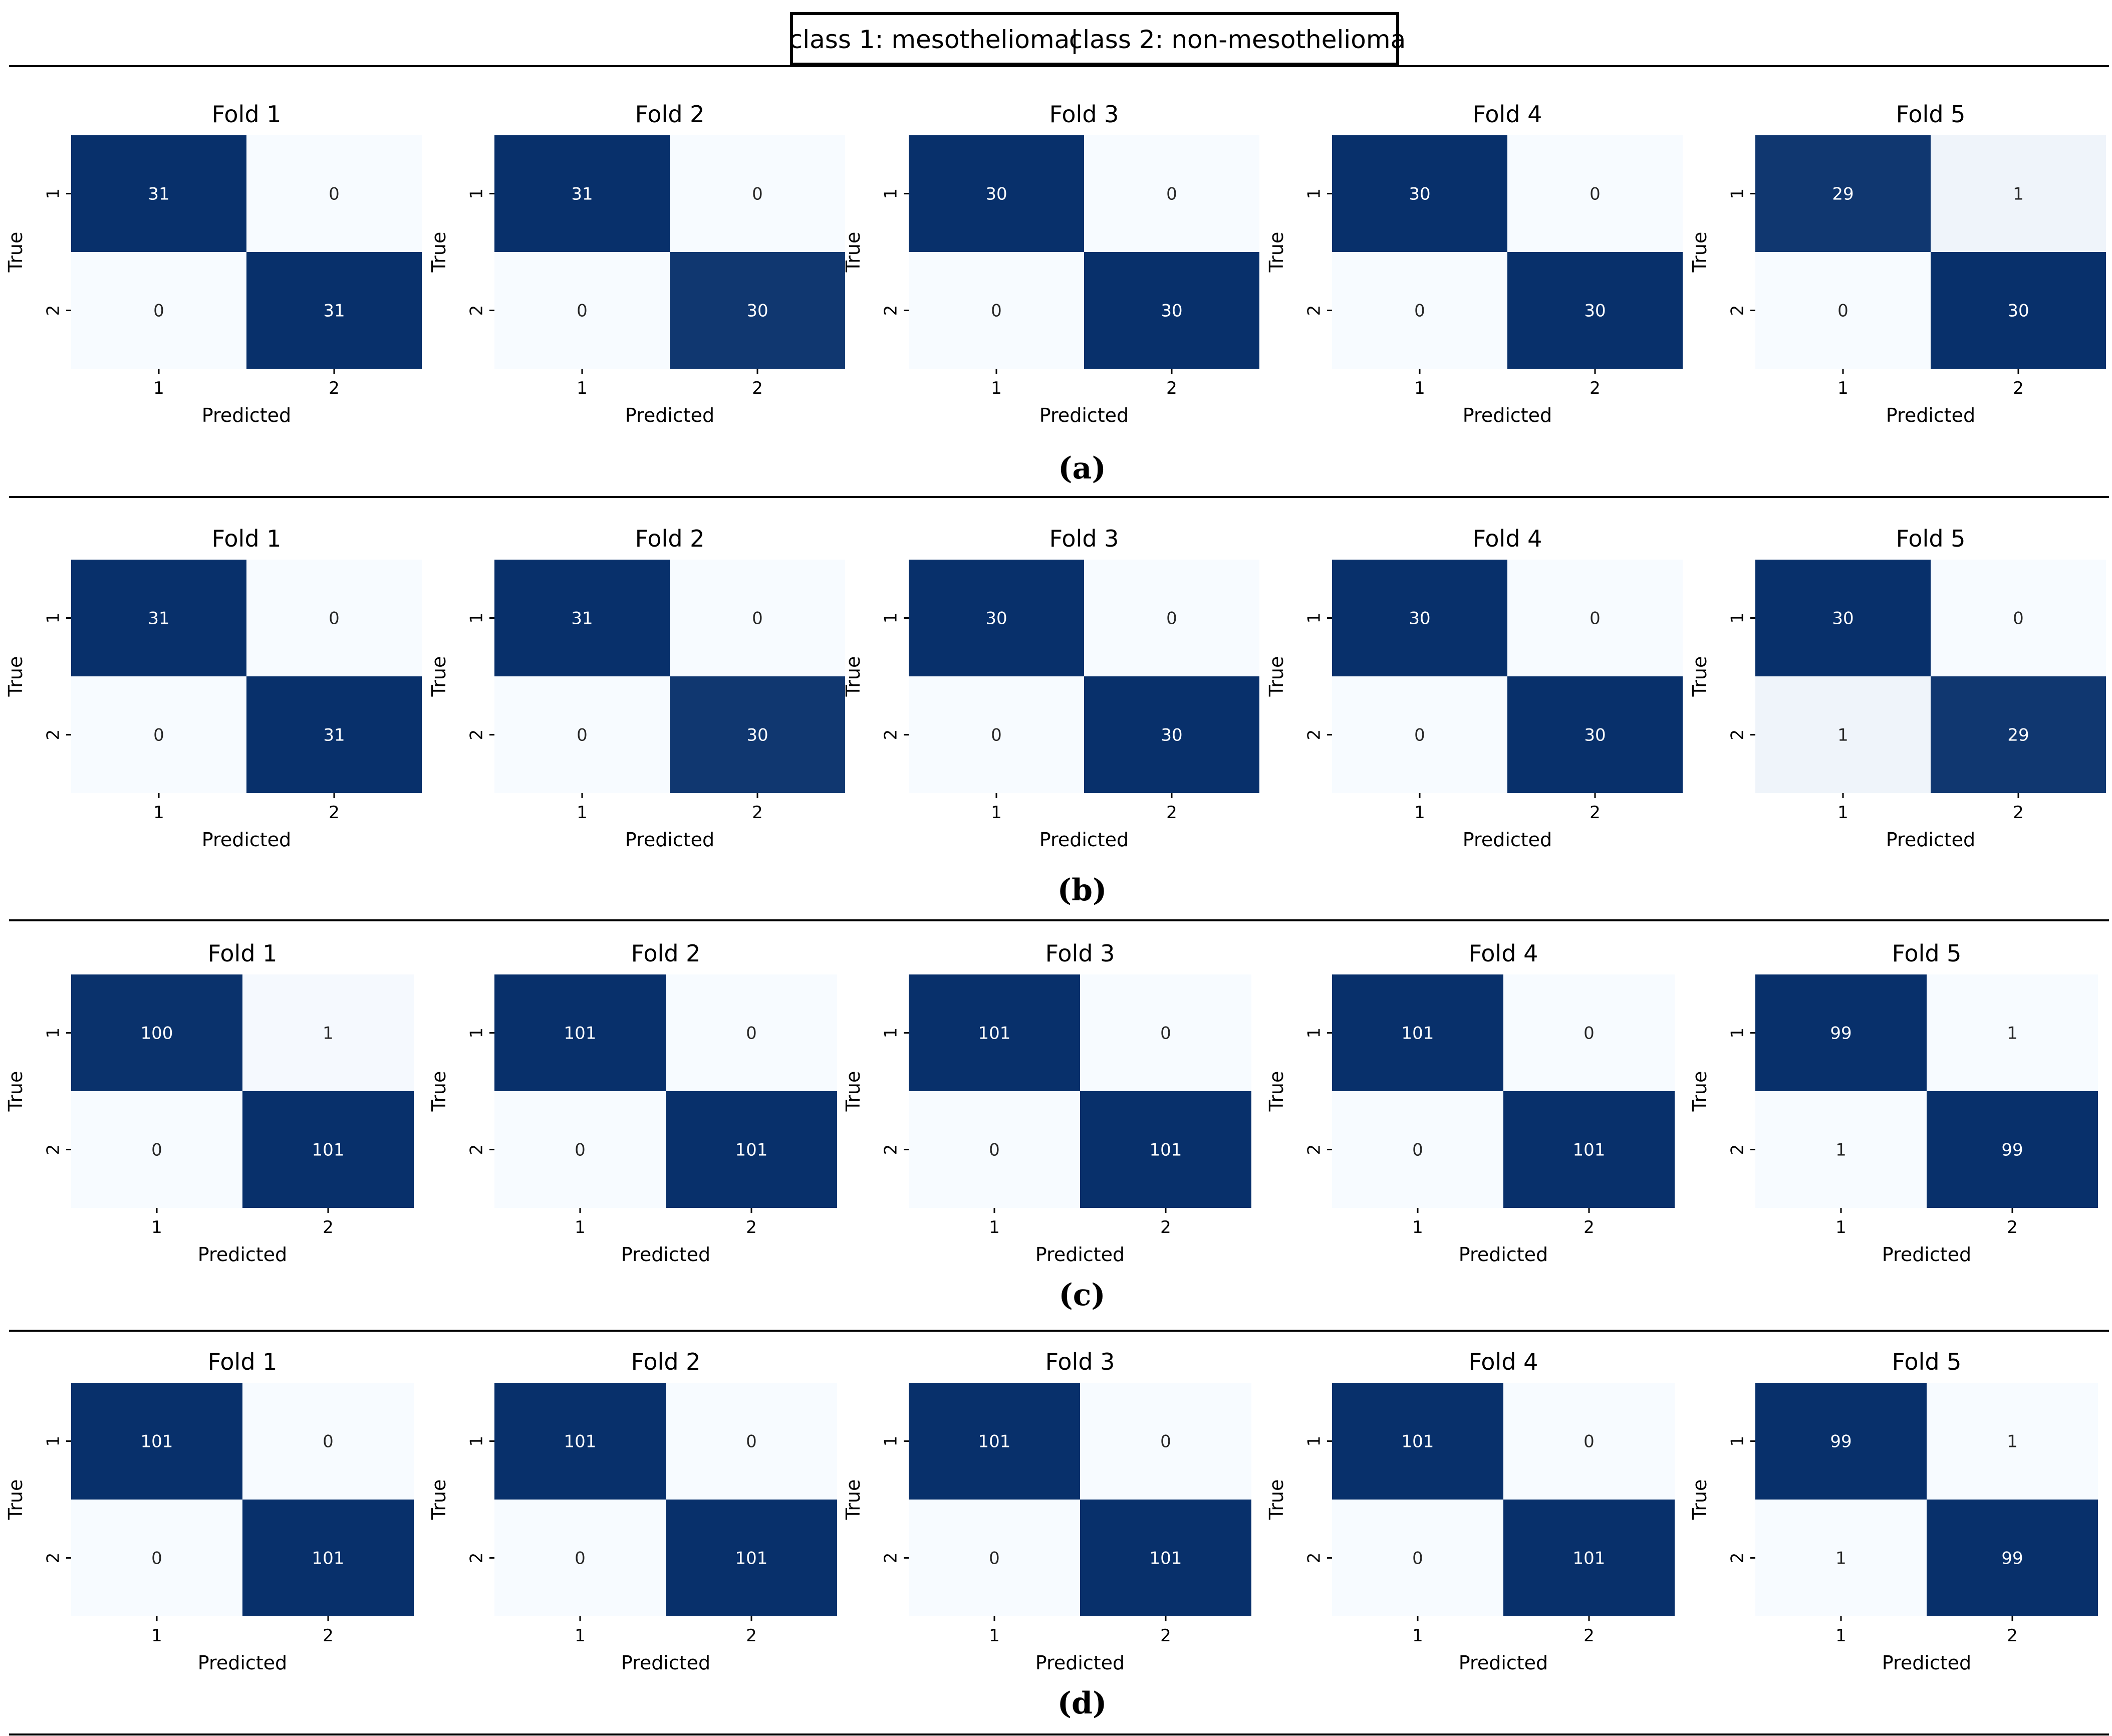 Image resolution: width=2112 pixels, height=1736 pixels. Describe the element at coordinates (929, 39) in the screenshot. I see `legend-class1: class 1: mesothelioma` at that location.